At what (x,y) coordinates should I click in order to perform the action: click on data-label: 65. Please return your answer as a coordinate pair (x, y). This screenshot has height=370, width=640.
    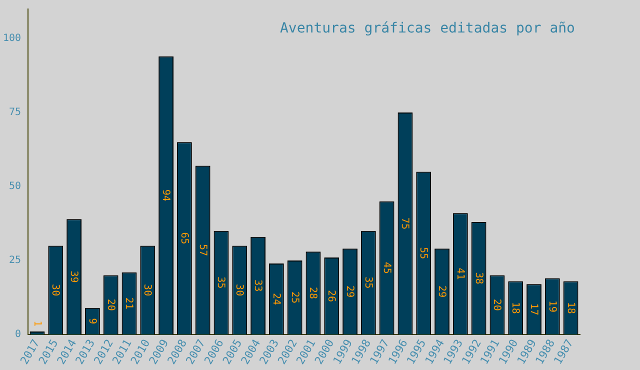
    Looking at the image, I should click on (184, 238).